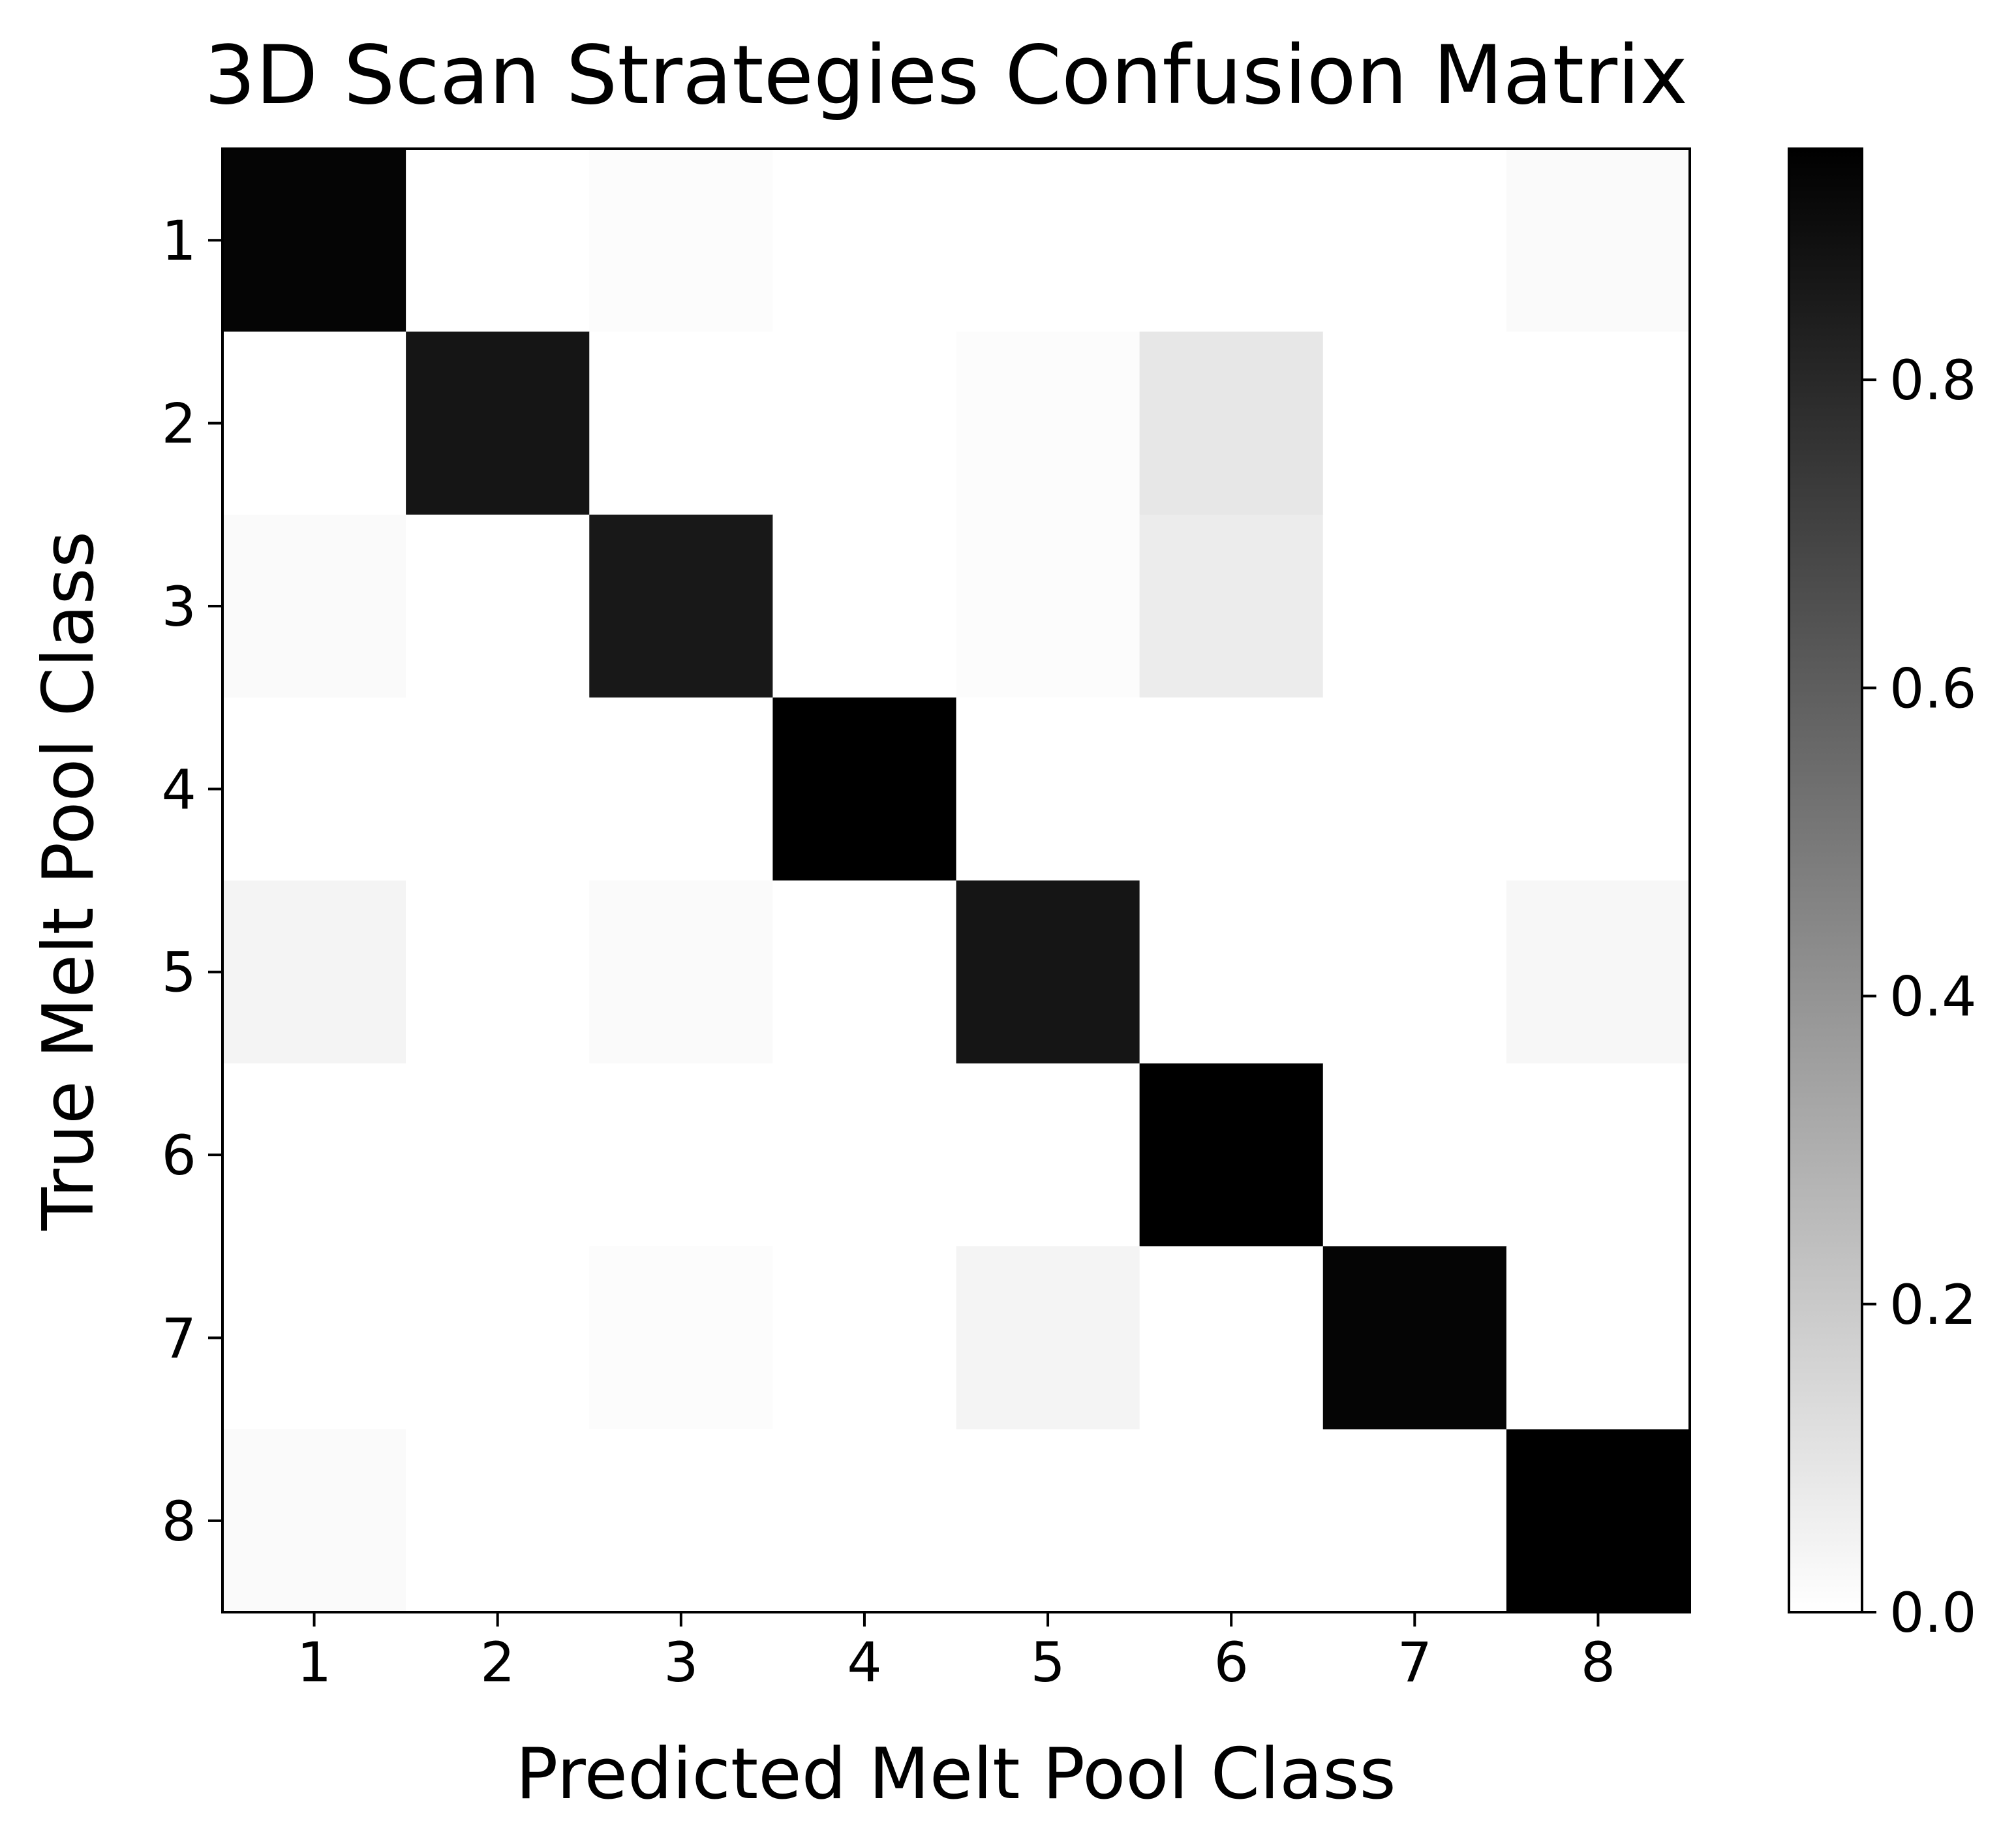  Describe the element at coordinates (179, 424) in the screenshot. I see `y-tick-label: 2` at that location.